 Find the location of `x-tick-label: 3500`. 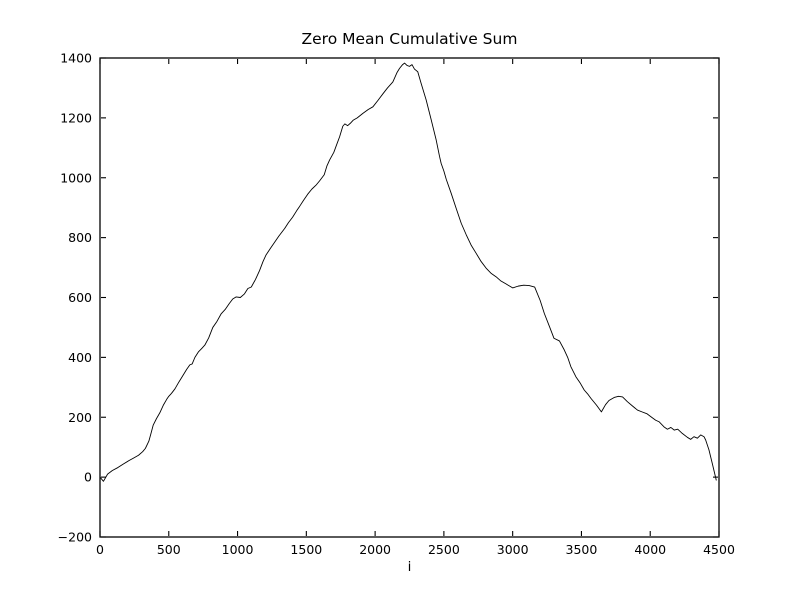

x-tick-label: 3500 is located at coordinates (582, 549).